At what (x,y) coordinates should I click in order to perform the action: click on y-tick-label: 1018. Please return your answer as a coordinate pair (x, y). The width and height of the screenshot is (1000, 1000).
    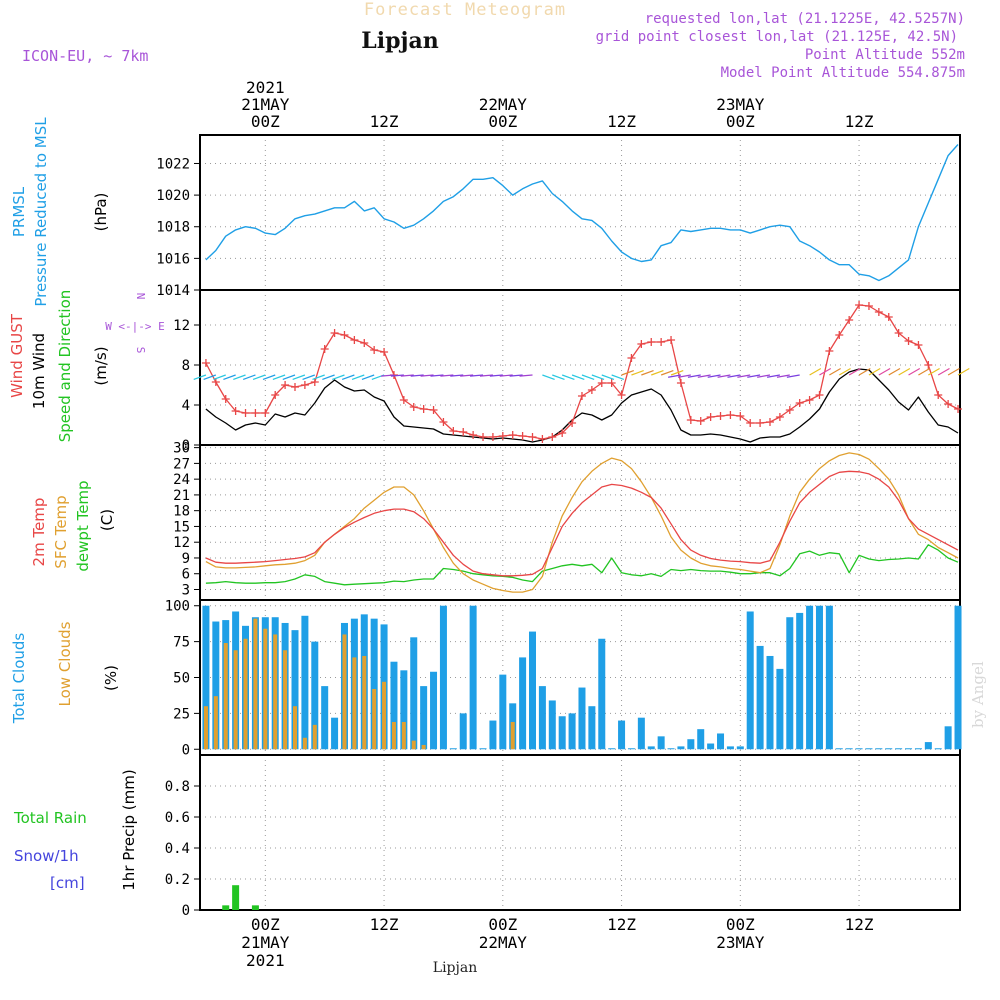
    Looking at the image, I should click on (173, 228).